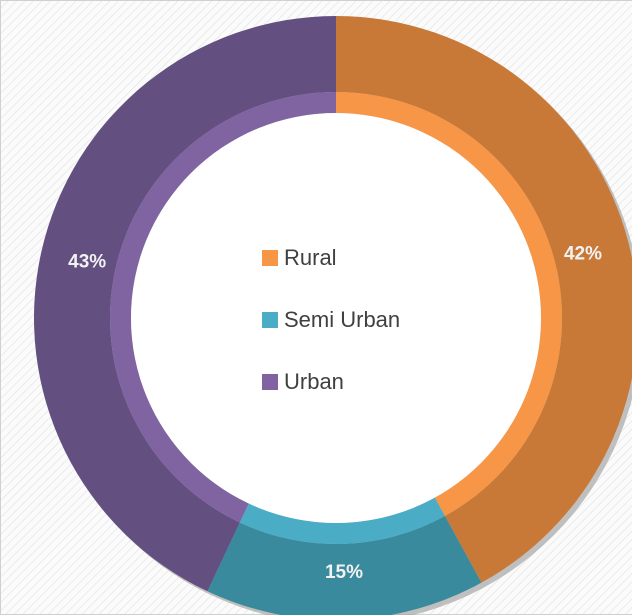  Describe the element at coordinates (583, 254) in the screenshot. I see `data-label: 42%` at that location.